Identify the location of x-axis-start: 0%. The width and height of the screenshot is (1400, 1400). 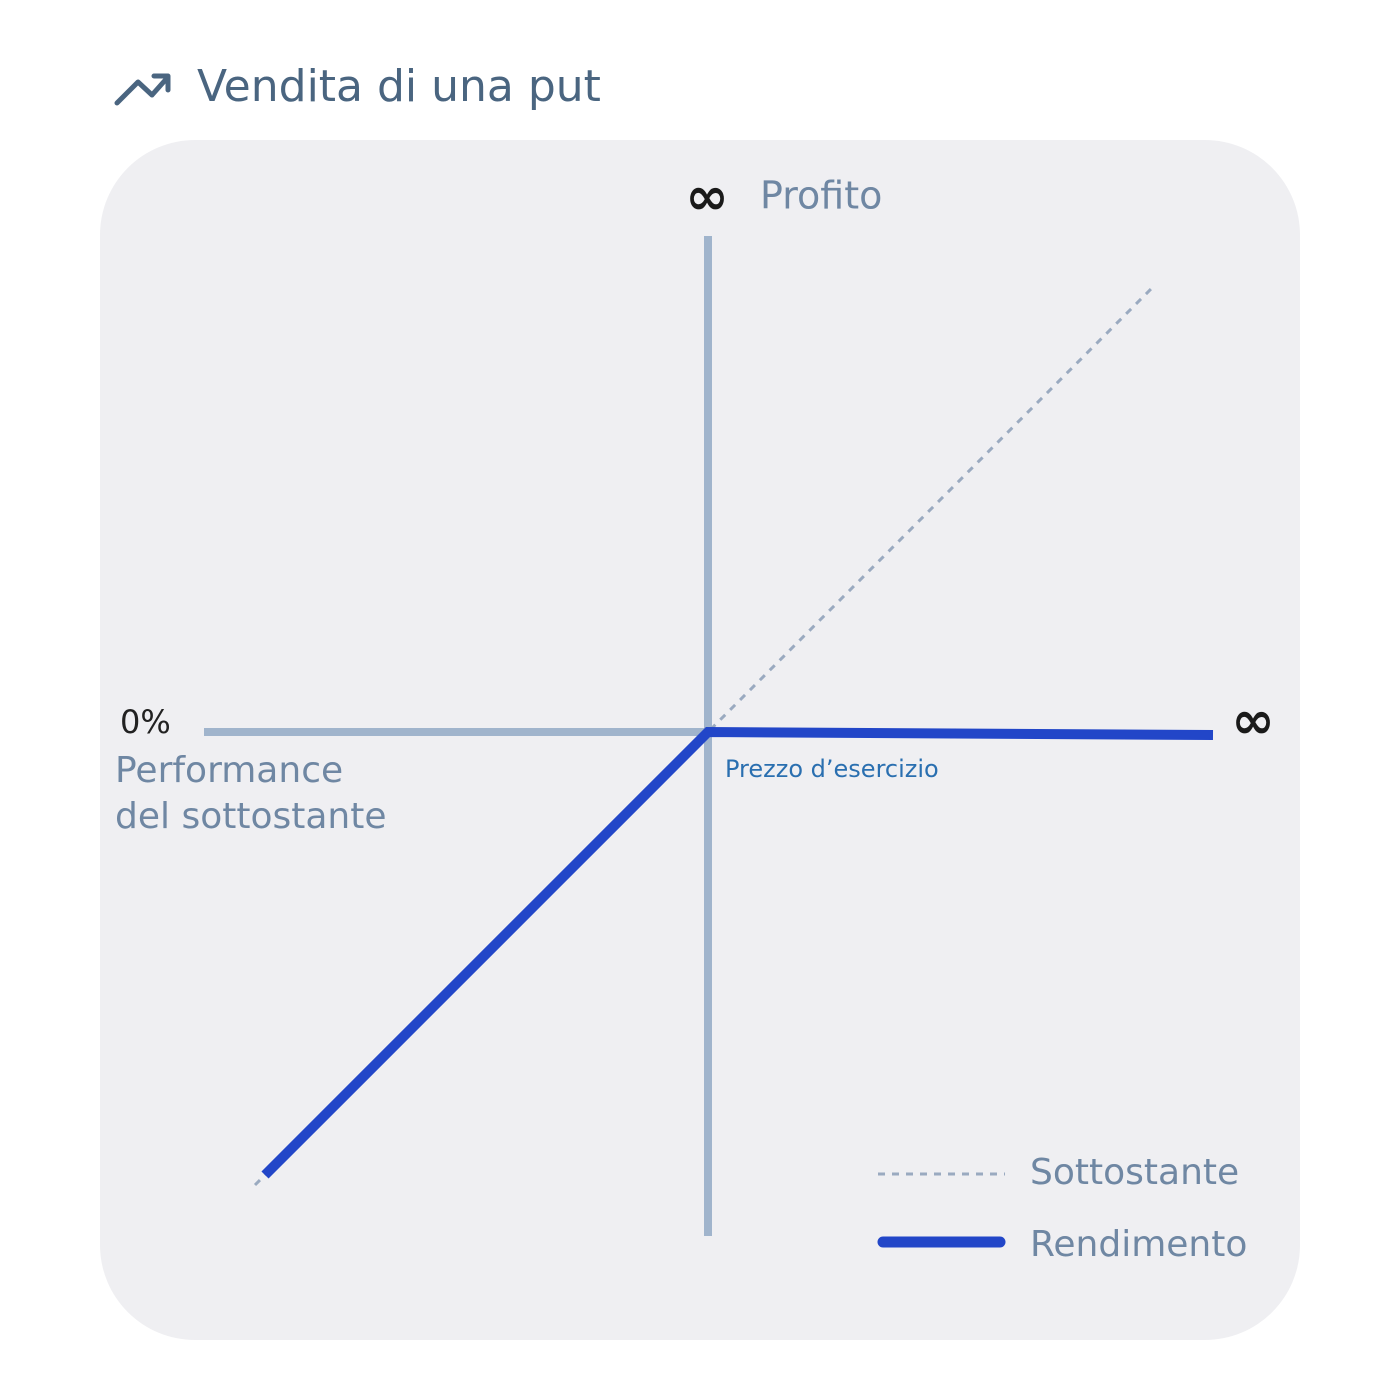
(145, 722).